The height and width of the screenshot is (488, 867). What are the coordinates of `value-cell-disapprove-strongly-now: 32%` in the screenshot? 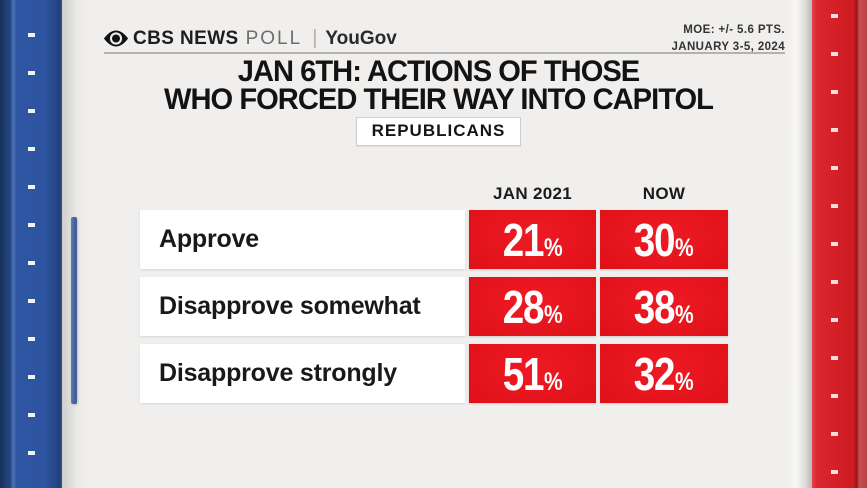 It's located at (664, 373).